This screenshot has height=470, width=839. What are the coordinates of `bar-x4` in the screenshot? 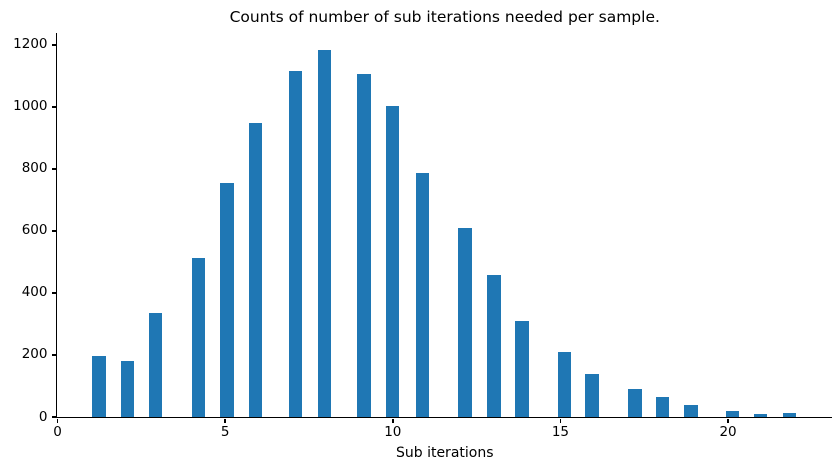 It's located at (198, 337).